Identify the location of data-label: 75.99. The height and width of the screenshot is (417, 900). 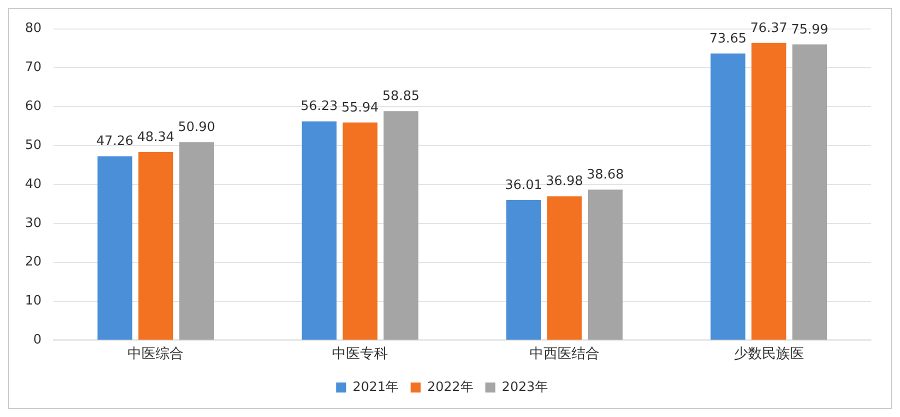
(809, 30).